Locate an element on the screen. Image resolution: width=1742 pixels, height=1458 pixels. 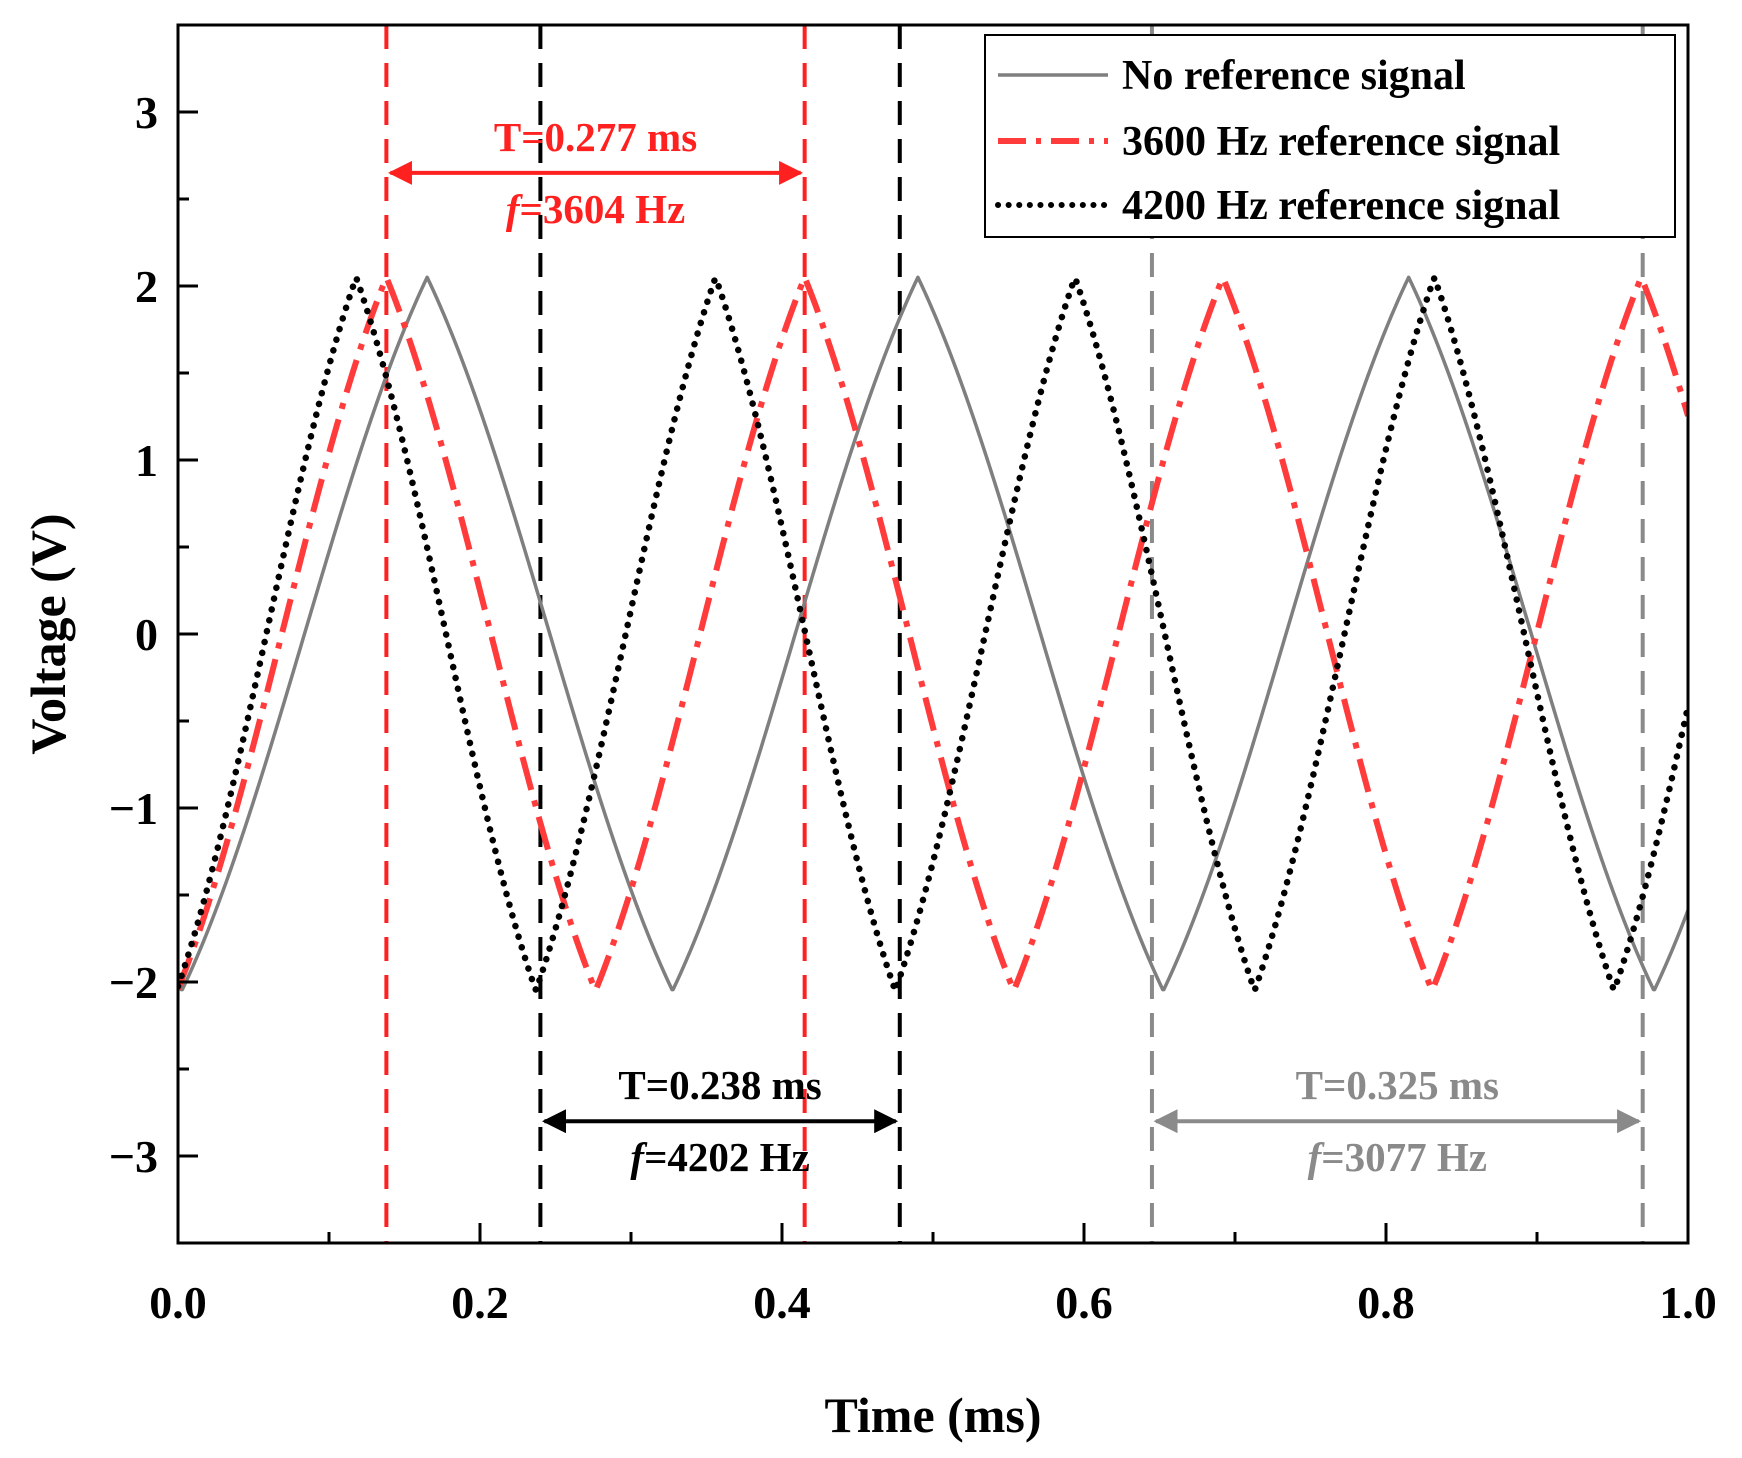
x-axis-title: Time (ms) is located at coordinates (932, 1415).